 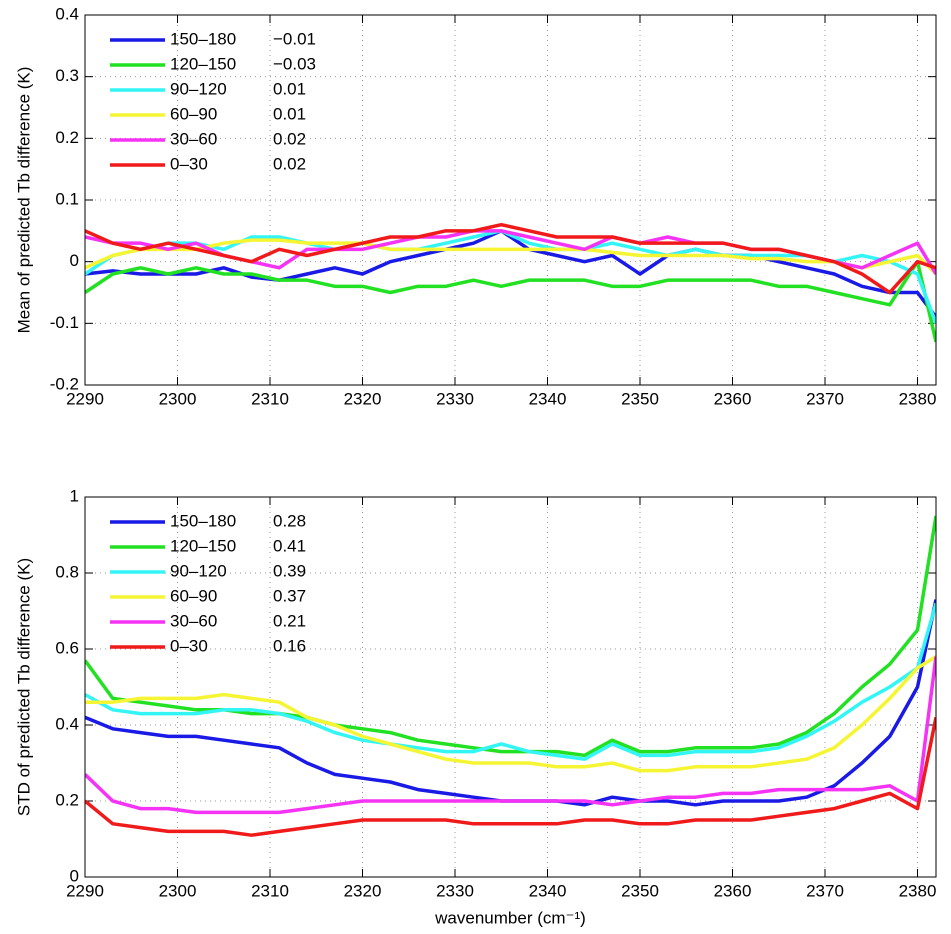 What do you see at coordinates (289, 620) in the screenshot?
I see `legend-annotation: 0.21` at bounding box center [289, 620].